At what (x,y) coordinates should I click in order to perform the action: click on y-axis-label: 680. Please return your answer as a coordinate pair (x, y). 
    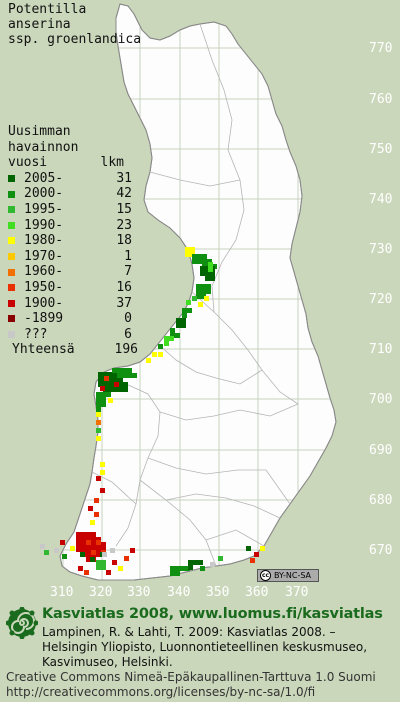
    Looking at the image, I should click on (381, 500).